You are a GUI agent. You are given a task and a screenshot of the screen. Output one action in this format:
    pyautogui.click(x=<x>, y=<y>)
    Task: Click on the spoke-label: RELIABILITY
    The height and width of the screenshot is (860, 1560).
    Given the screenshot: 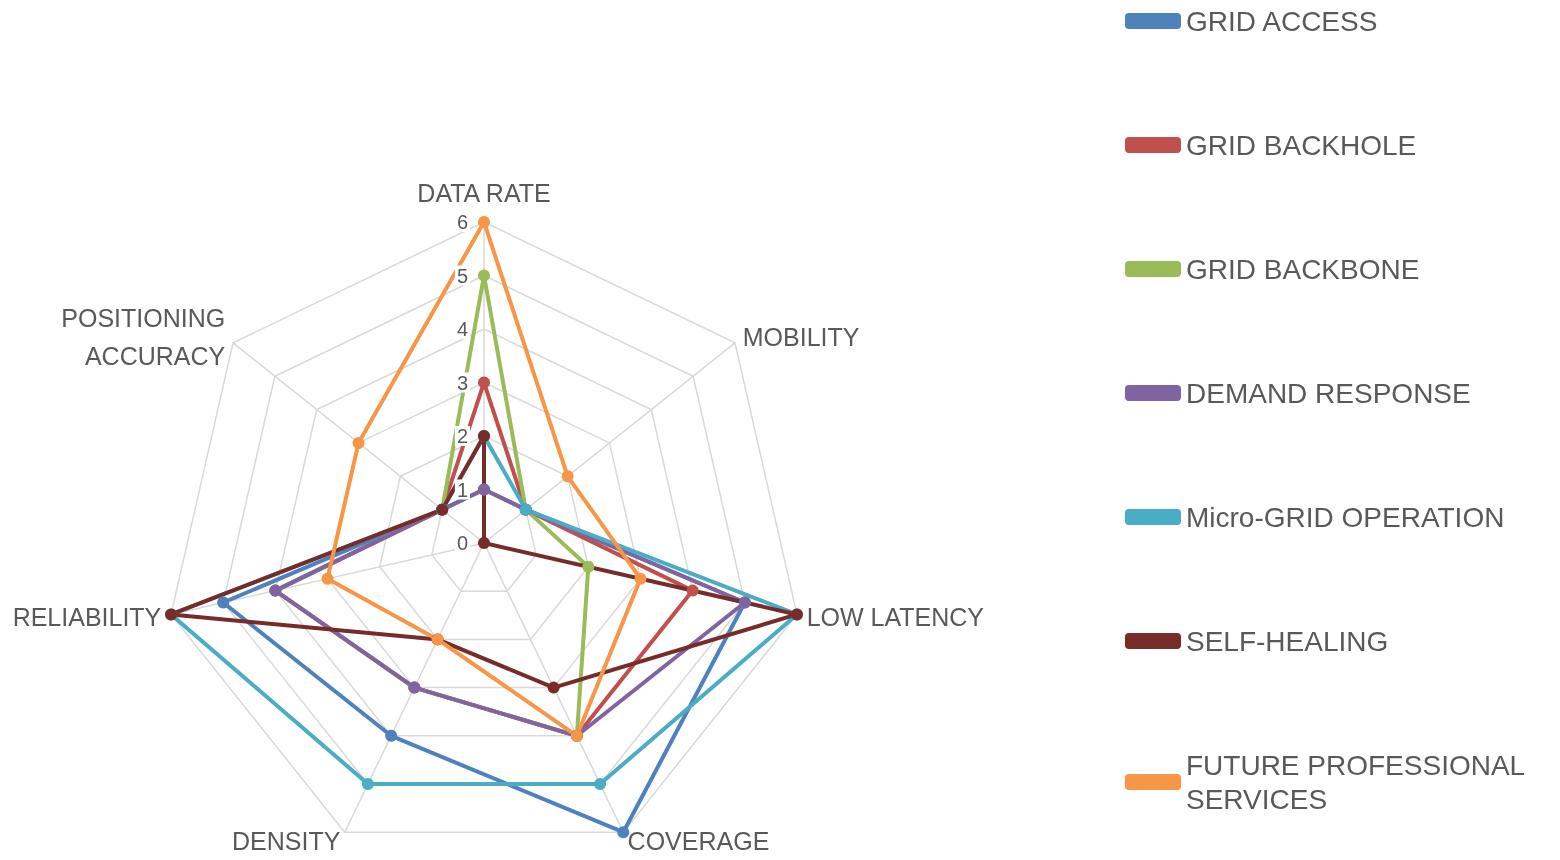 What is the action you would take?
    pyautogui.click(x=87, y=616)
    